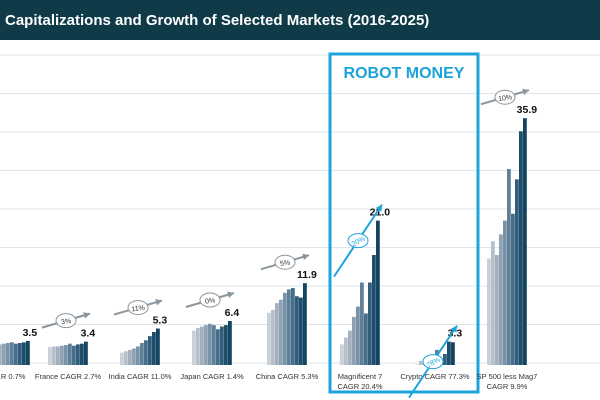 The image size is (600, 400). I want to click on cagr-badge-text: 0%, so click(210, 301).